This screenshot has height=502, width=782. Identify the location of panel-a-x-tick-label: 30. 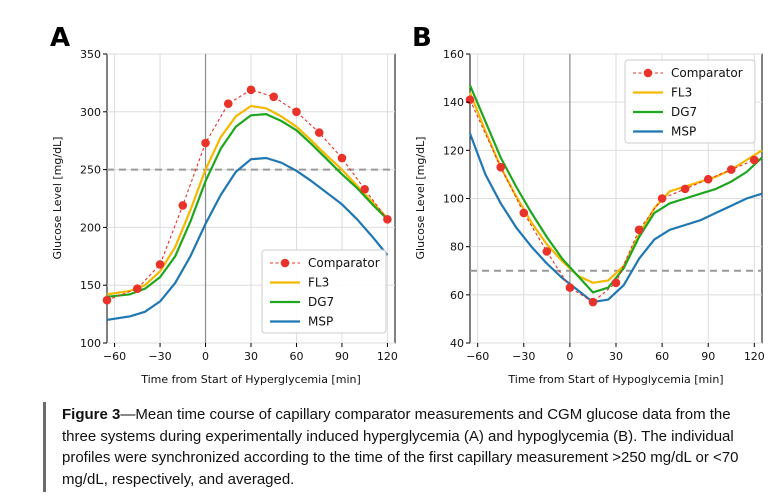
(251, 356).